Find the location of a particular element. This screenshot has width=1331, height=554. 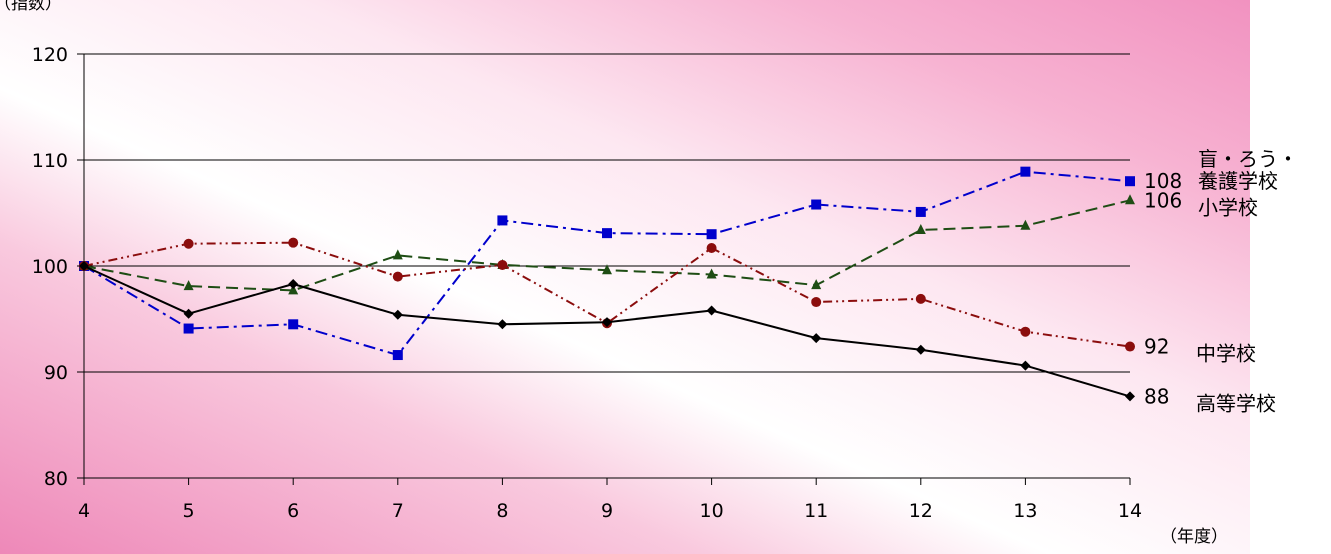

y-tick-label: 110 is located at coordinates (50, 161).